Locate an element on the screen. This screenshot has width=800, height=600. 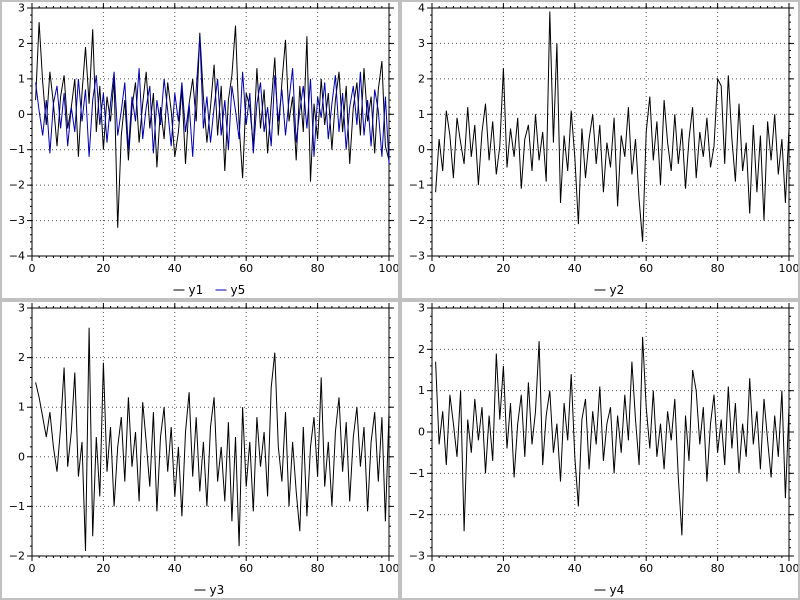
svg-text: y1 is located at coordinates (196, 290).